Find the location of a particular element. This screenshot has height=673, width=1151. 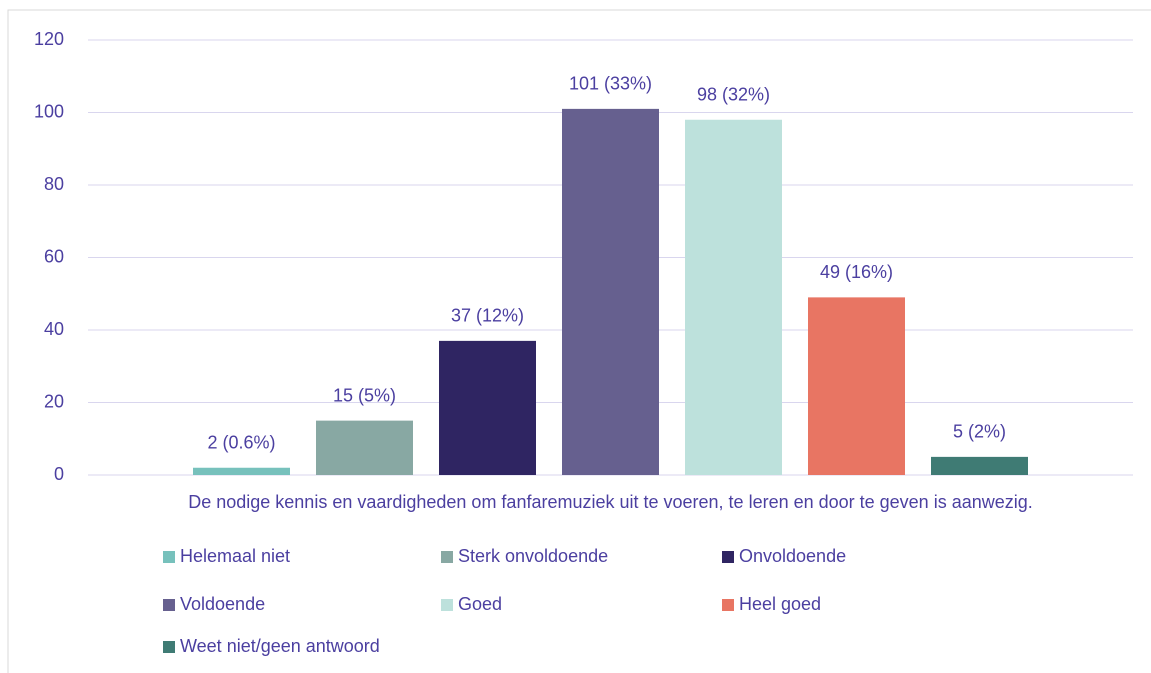

legend-label: Voldoende is located at coordinates (222, 604).